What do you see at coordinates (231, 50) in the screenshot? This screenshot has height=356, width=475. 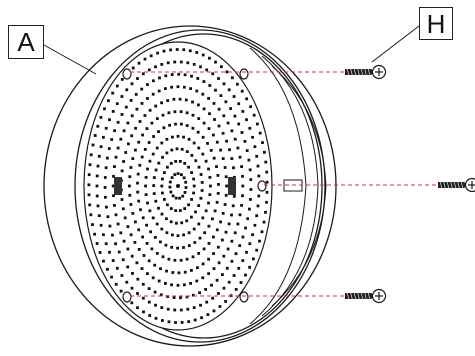 I see `callout-leaders` at bounding box center [231, 50].